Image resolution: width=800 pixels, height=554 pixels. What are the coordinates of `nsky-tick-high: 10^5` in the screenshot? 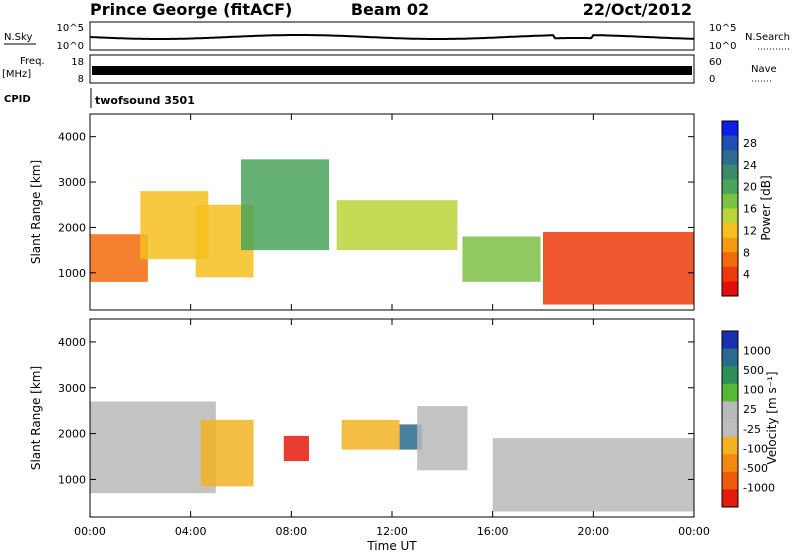 It's located at (70, 28).